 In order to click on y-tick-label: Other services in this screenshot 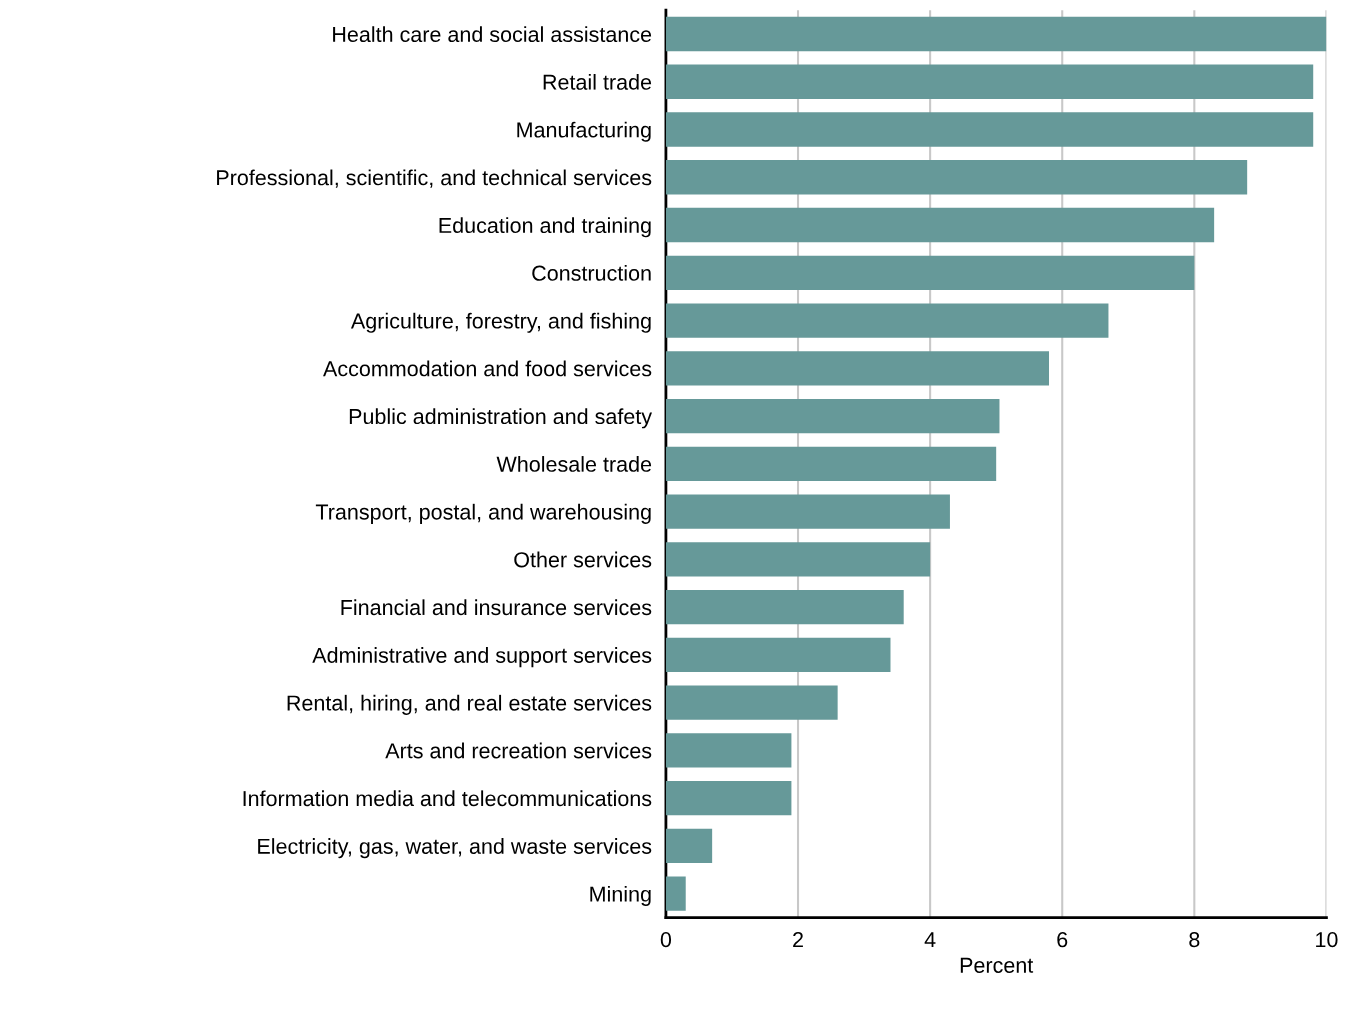, I will do `click(583, 559)`.